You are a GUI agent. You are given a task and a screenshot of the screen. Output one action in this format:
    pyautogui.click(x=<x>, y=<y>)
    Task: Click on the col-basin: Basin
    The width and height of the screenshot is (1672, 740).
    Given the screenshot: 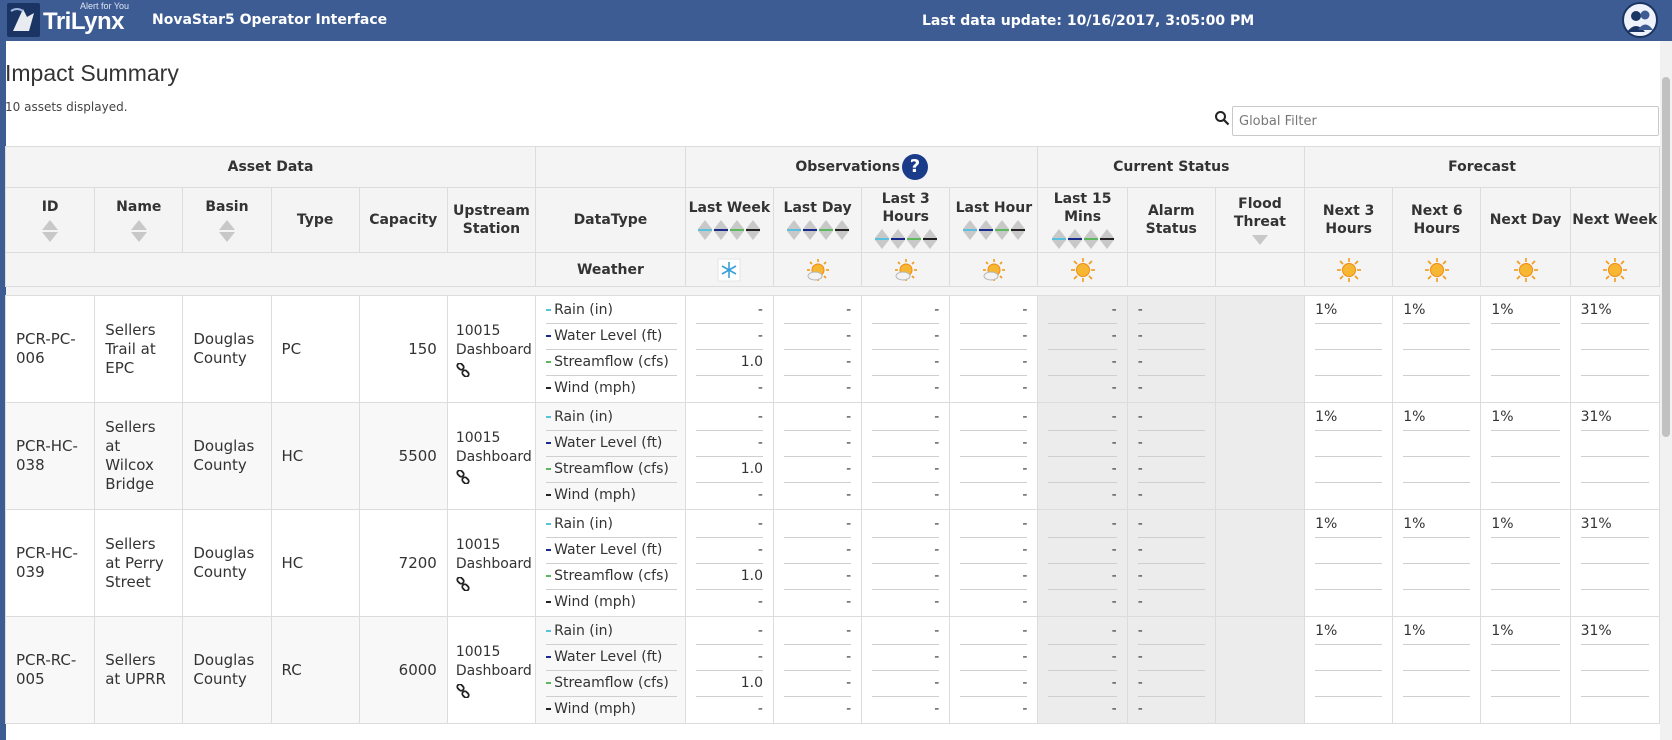 What is the action you would take?
    pyautogui.click(x=227, y=220)
    